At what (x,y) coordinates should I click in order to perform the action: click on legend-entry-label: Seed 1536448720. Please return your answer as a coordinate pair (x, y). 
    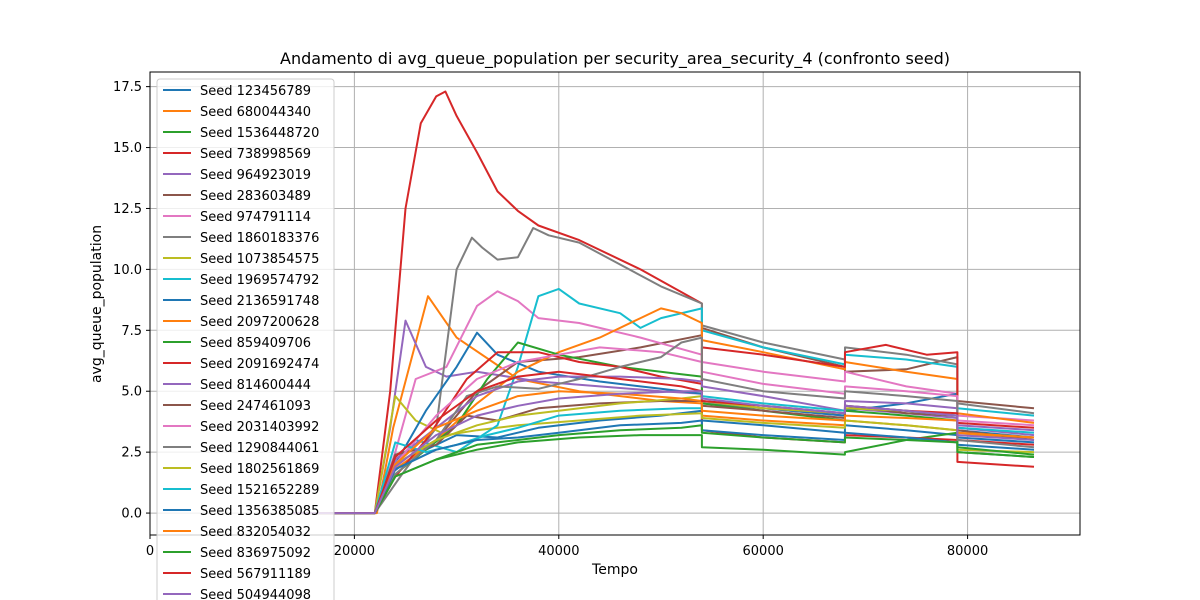
    Looking at the image, I should click on (259, 133).